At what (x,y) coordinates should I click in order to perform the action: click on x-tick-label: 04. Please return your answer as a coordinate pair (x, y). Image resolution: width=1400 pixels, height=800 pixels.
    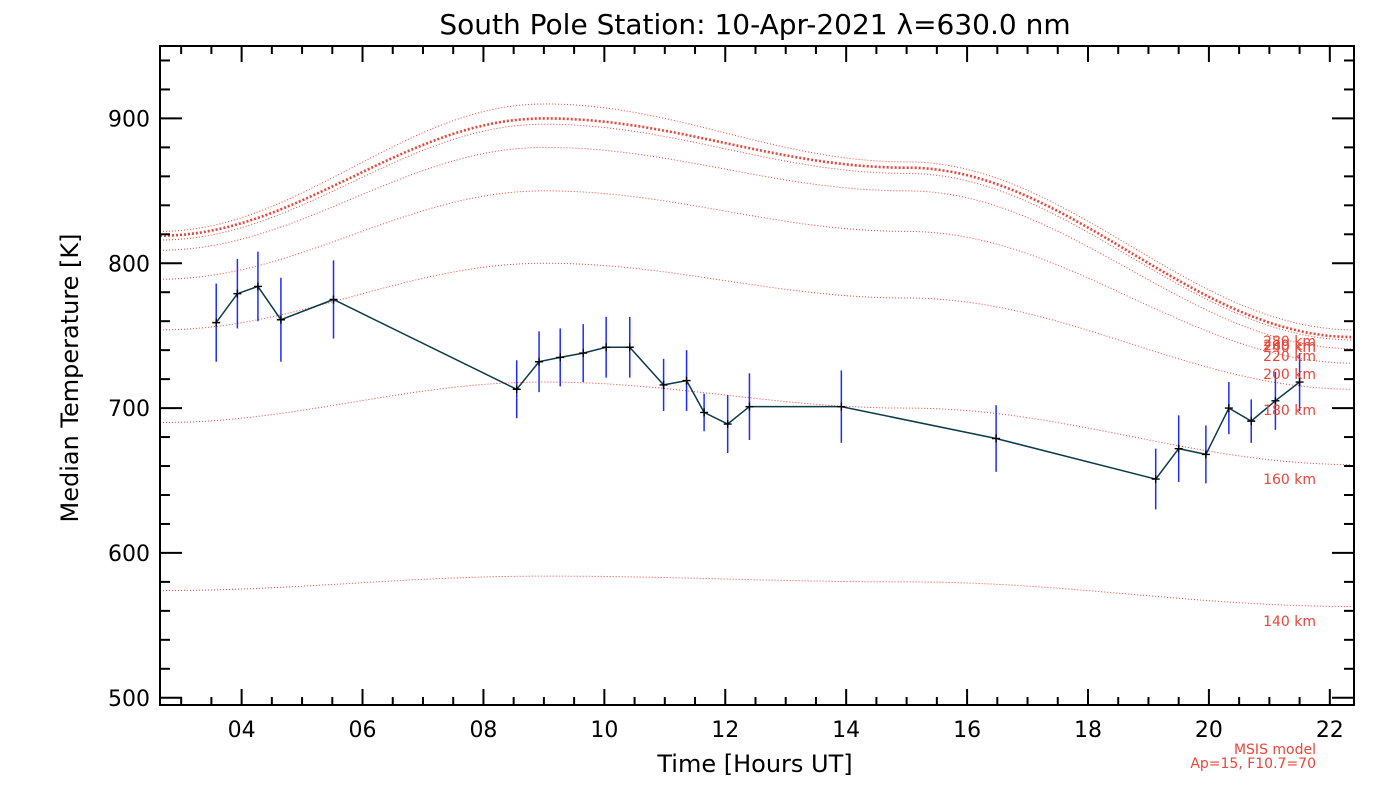
    Looking at the image, I should click on (242, 730).